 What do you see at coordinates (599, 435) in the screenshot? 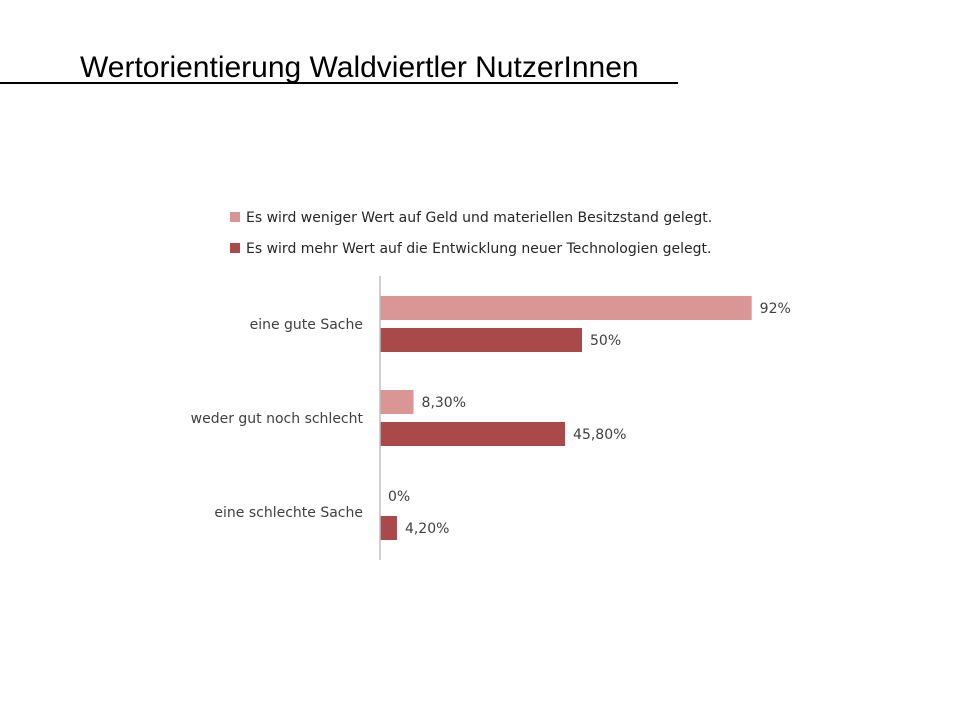
I see `value-label-s2-c2: 45,80%` at bounding box center [599, 435].